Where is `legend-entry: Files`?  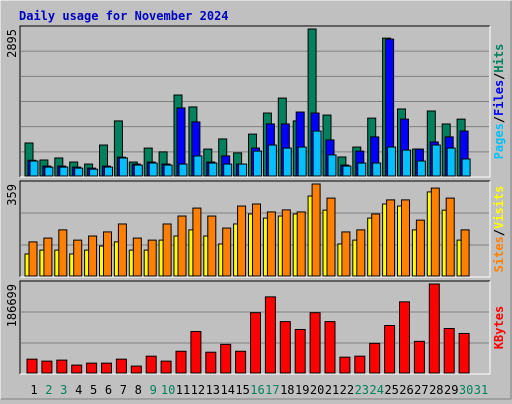 legend-entry: Files is located at coordinates (499, 98).